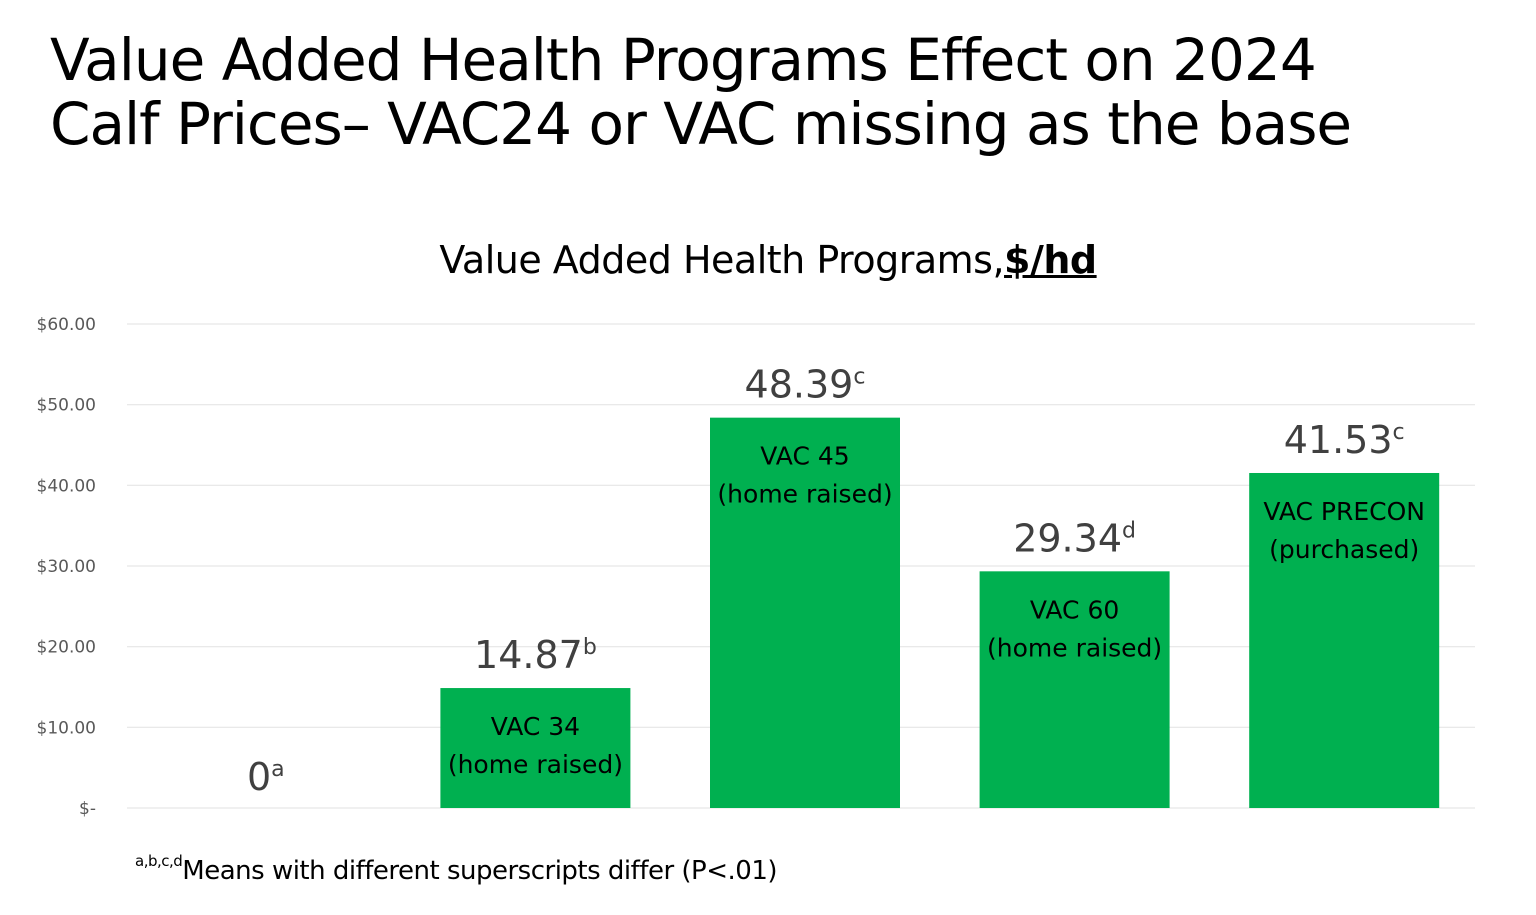  Describe the element at coordinates (66, 648) in the screenshot. I see `y-tick-label: $20.00` at that location.